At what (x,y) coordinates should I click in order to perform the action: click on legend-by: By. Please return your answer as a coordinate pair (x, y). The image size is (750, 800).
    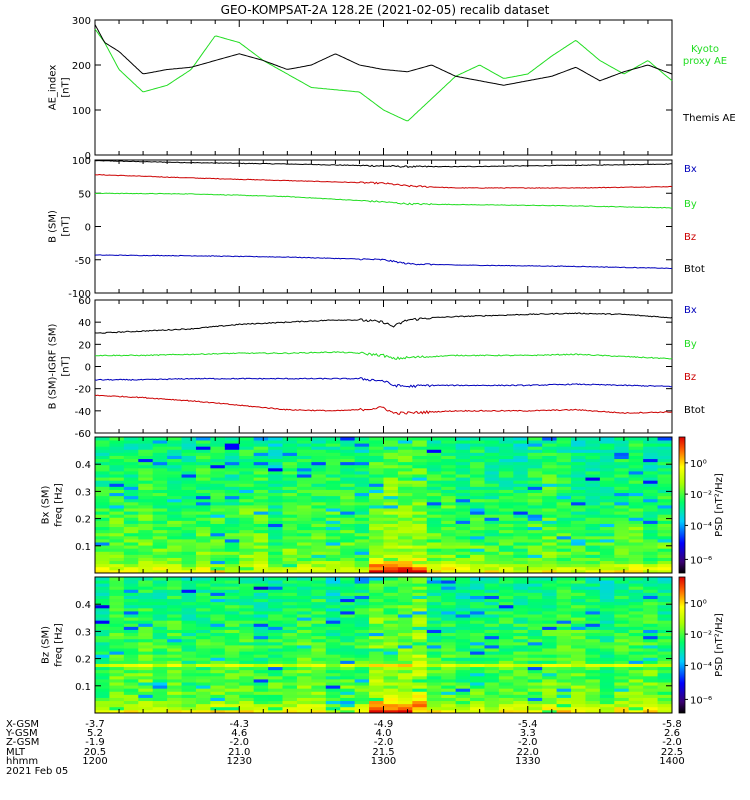
    Looking at the image, I should click on (690, 204).